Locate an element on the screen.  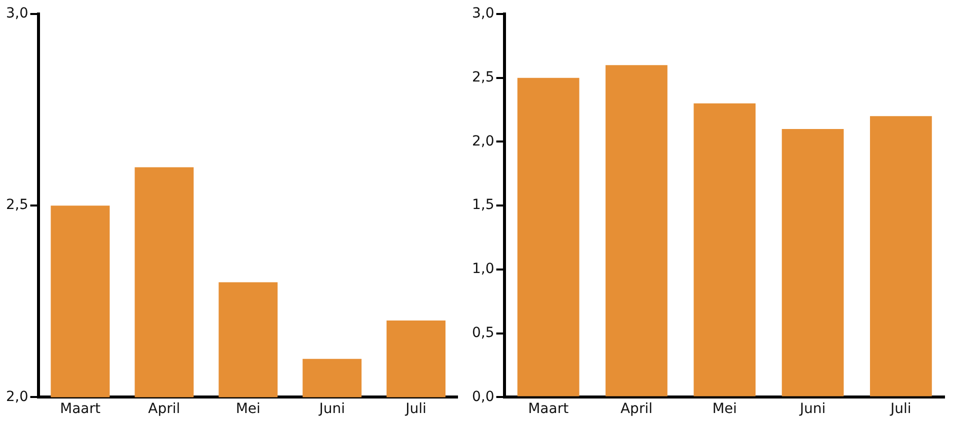
y-tick-label: 1,5 is located at coordinates (483, 205).